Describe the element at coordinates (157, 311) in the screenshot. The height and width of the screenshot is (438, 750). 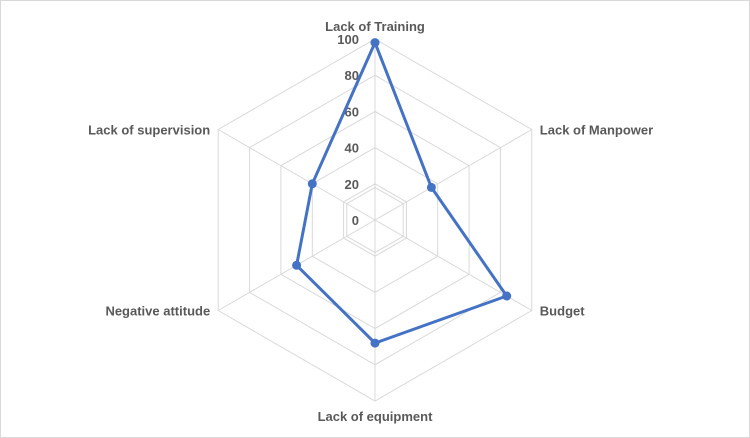
I see `category-label: Negative attitude` at that location.